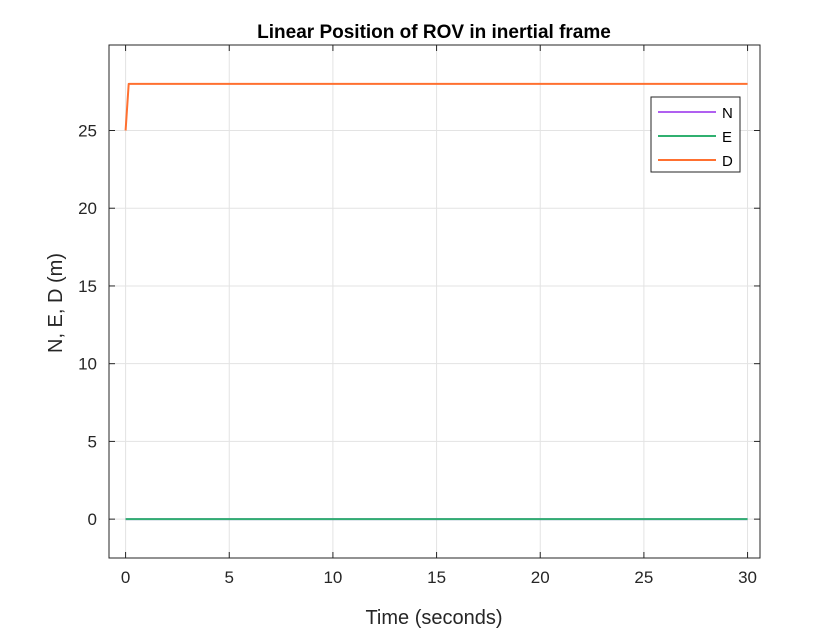  What do you see at coordinates (92, 441) in the screenshot?
I see `y-tick-label: 5` at bounding box center [92, 441].